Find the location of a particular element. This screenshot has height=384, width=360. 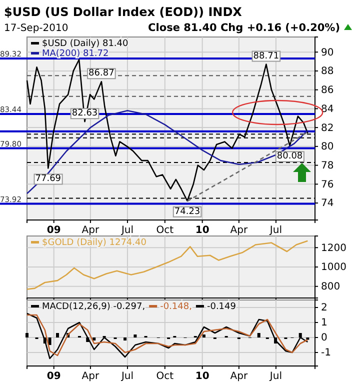

annotation: 80.08 is located at coordinates (289, 157).